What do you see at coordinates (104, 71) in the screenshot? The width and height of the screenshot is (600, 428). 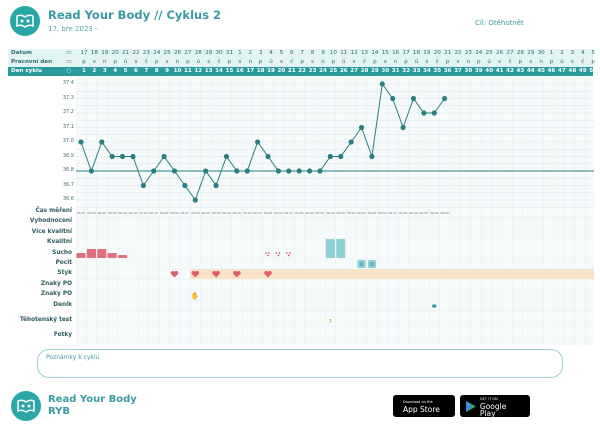 I see `cycle-day-cell: 3` at bounding box center [104, 71].